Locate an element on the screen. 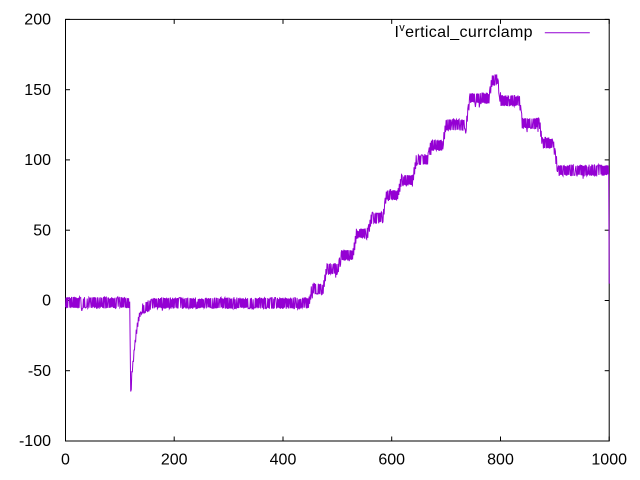  svg-text: -50 is located at coordinates (39, 371).